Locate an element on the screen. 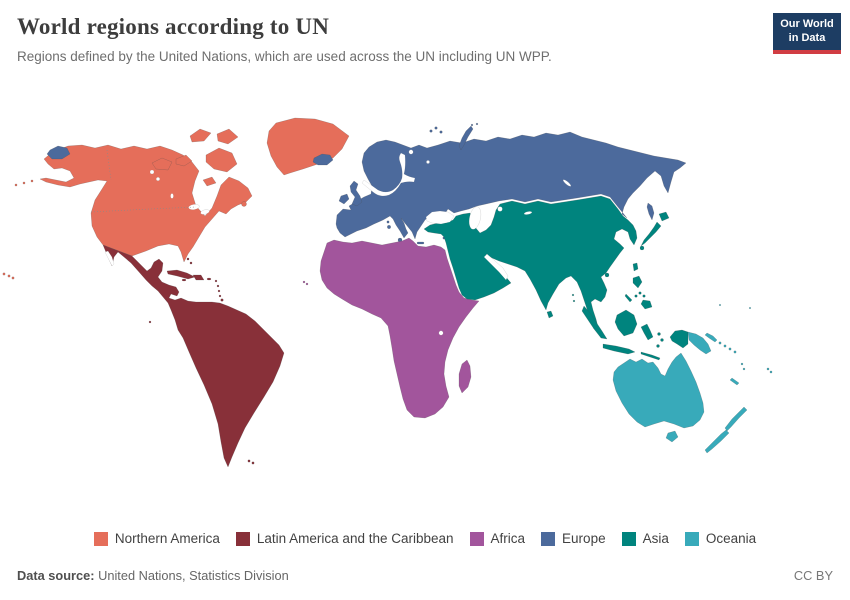 This screenshot has height=600, width=850. java is located at coordinates (619, 349).